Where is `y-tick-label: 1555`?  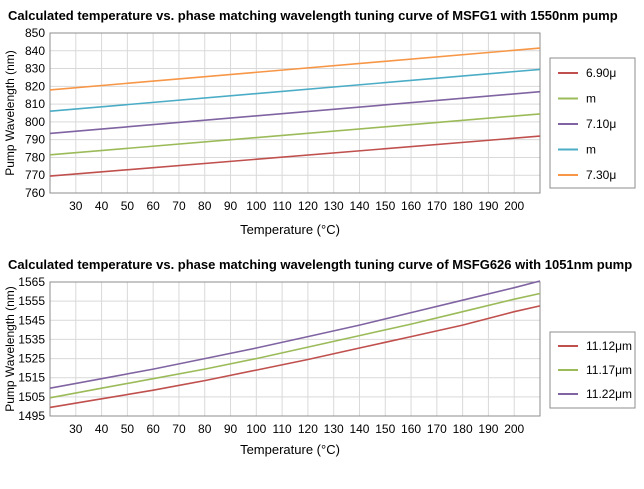 y-tick-label: 1555 is located at coordinates (31, 301).